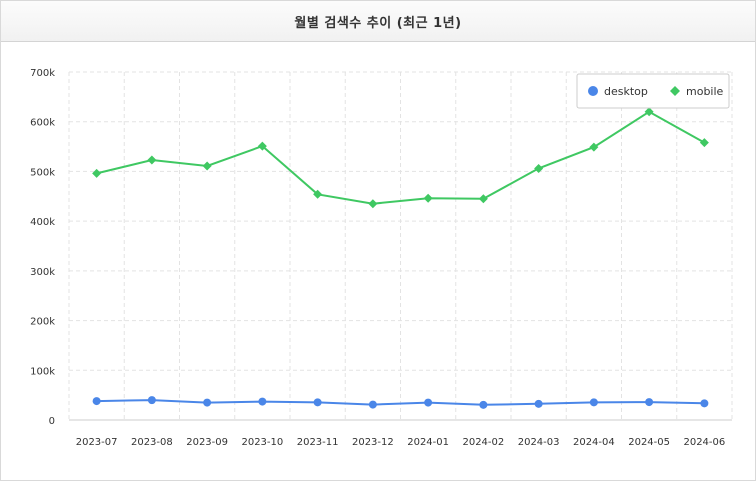  I want to click on panel-header: 월별 검색수 추이 (최근 1년), so click(378, 21).